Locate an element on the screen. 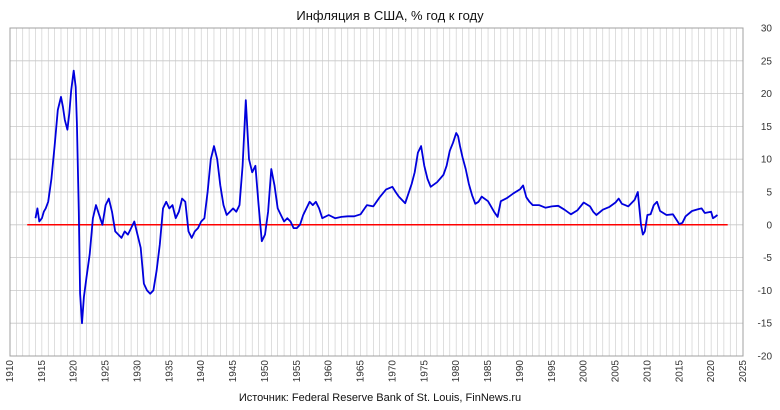  x-tick-label: 2015 is located at coordinates (679, 371).